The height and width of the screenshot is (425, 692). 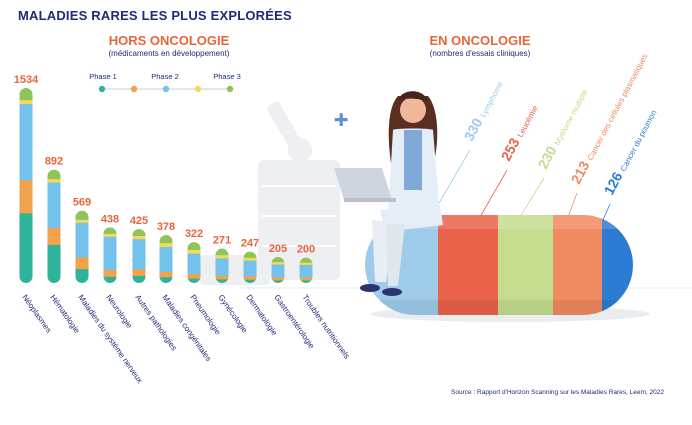 What do you see at coordinates (480, 53) in the screenshot?
I see `en-oncologie-subtitle: (nombres d'essais cliniques)` at bounding box center [480, 53].